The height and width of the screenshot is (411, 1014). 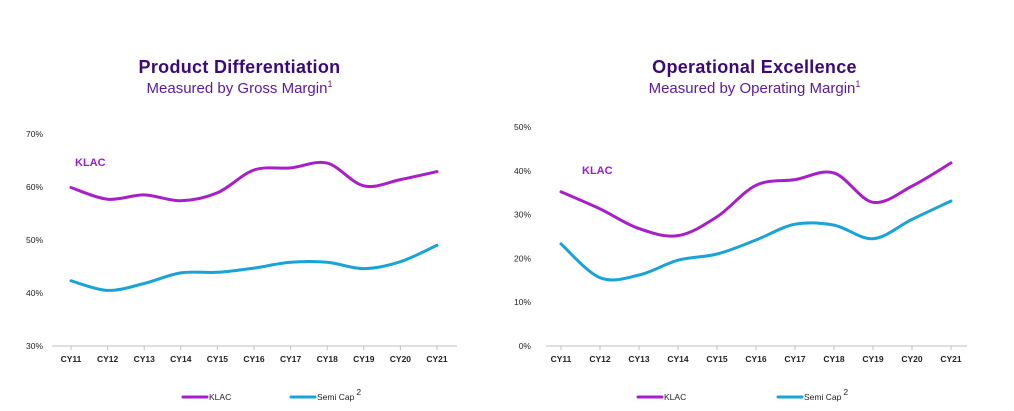 What do you see at coordinates (237, 88) in the screenshot?
I see `chart-subtitle-text: Measured by Gross Margin` at bounding box center [237, 88].